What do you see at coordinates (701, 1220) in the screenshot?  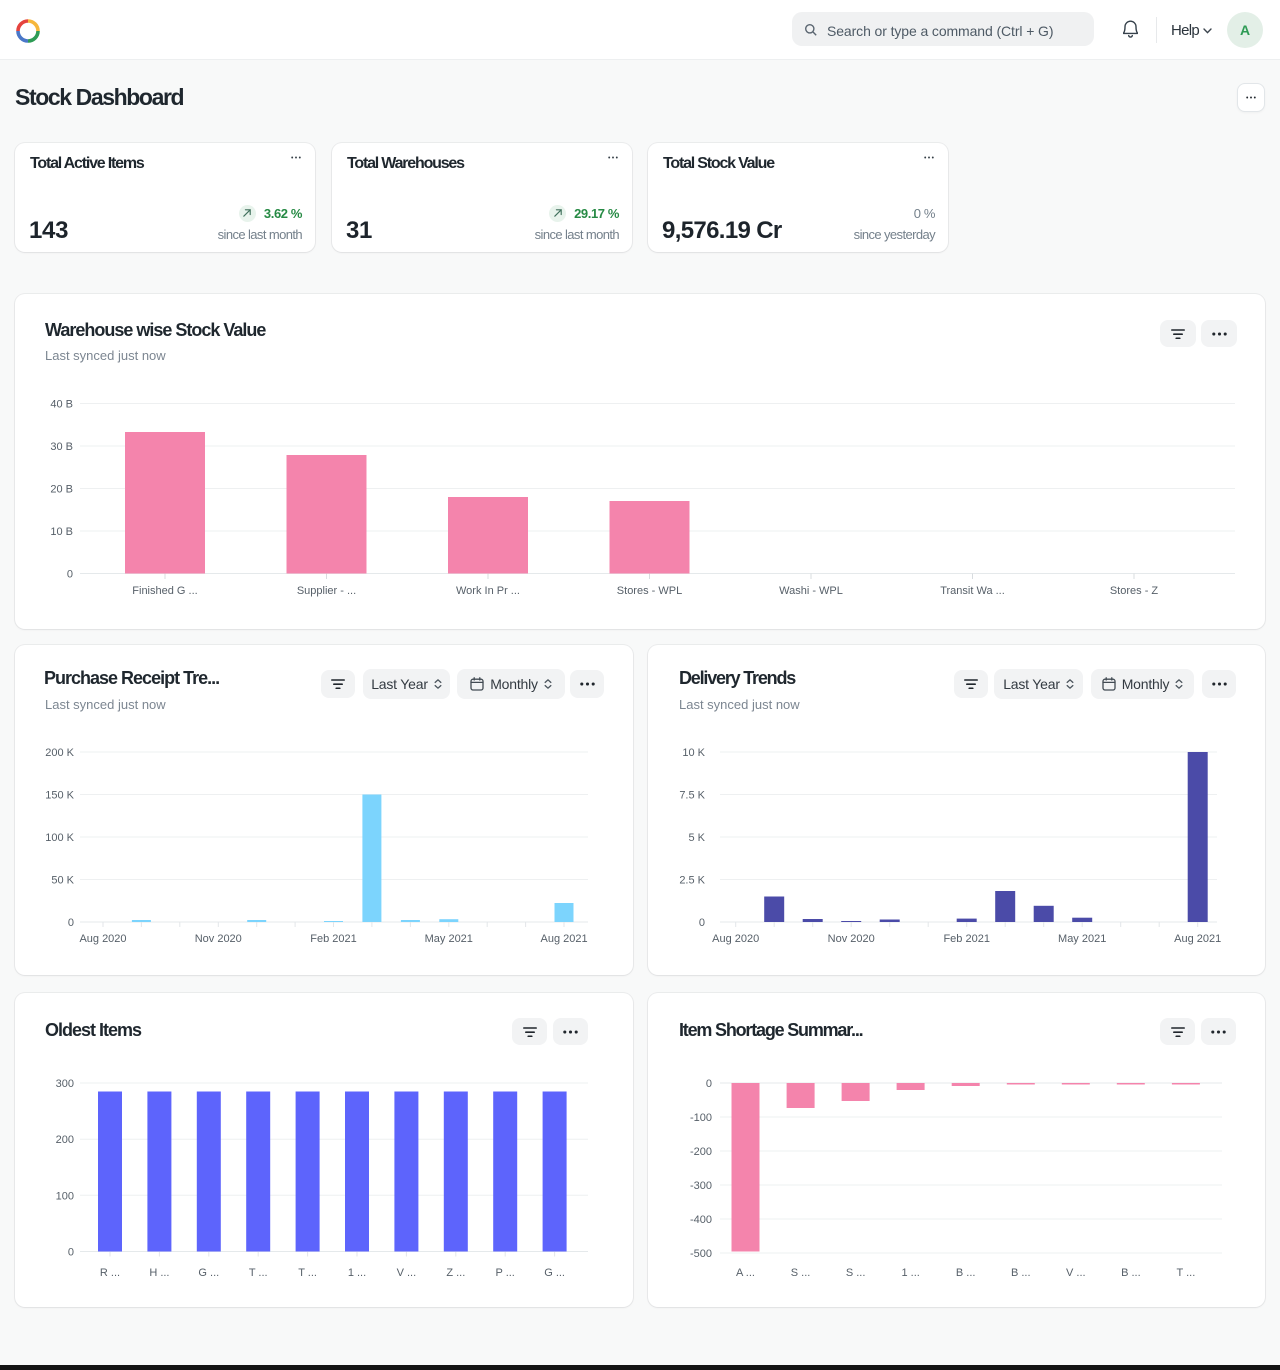 I see `svg-text: -400` at bounding box center [701, 1220].